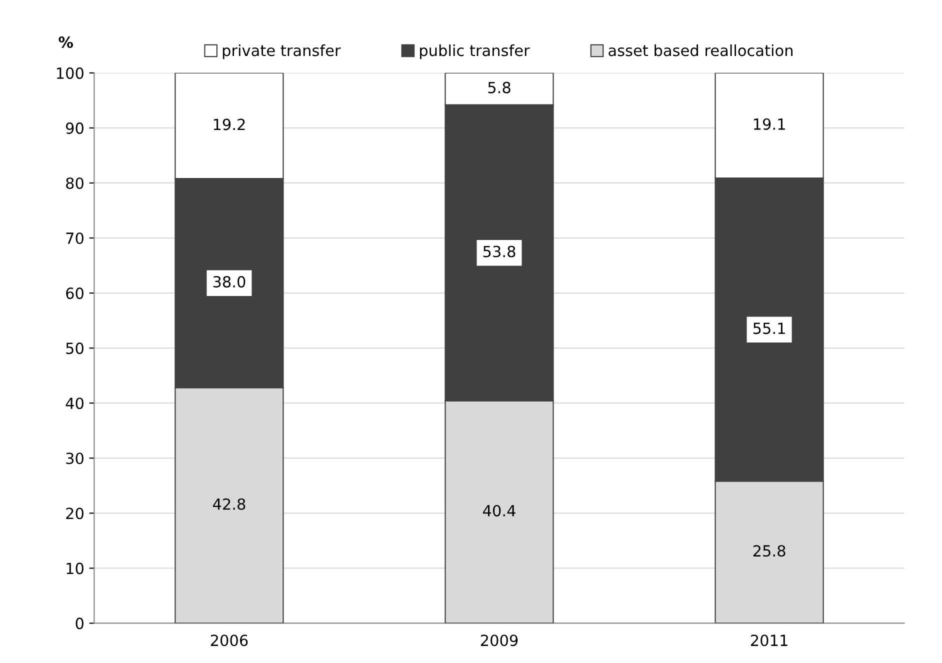  What do you see at coordinates (75, 458) in the screenshot?
I see `y-tick-label: 30` at bounding box center [75, 458].